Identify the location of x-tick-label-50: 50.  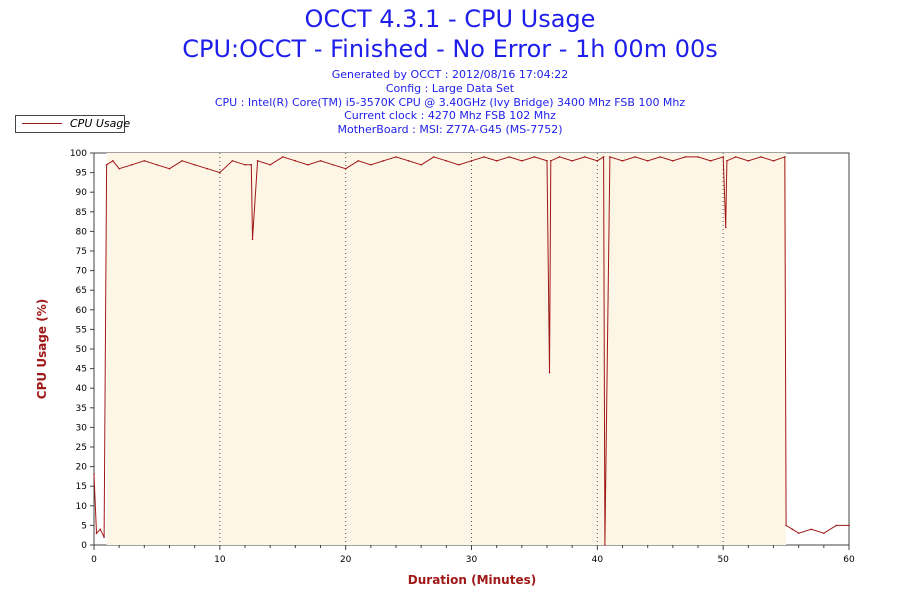
(723, 560).